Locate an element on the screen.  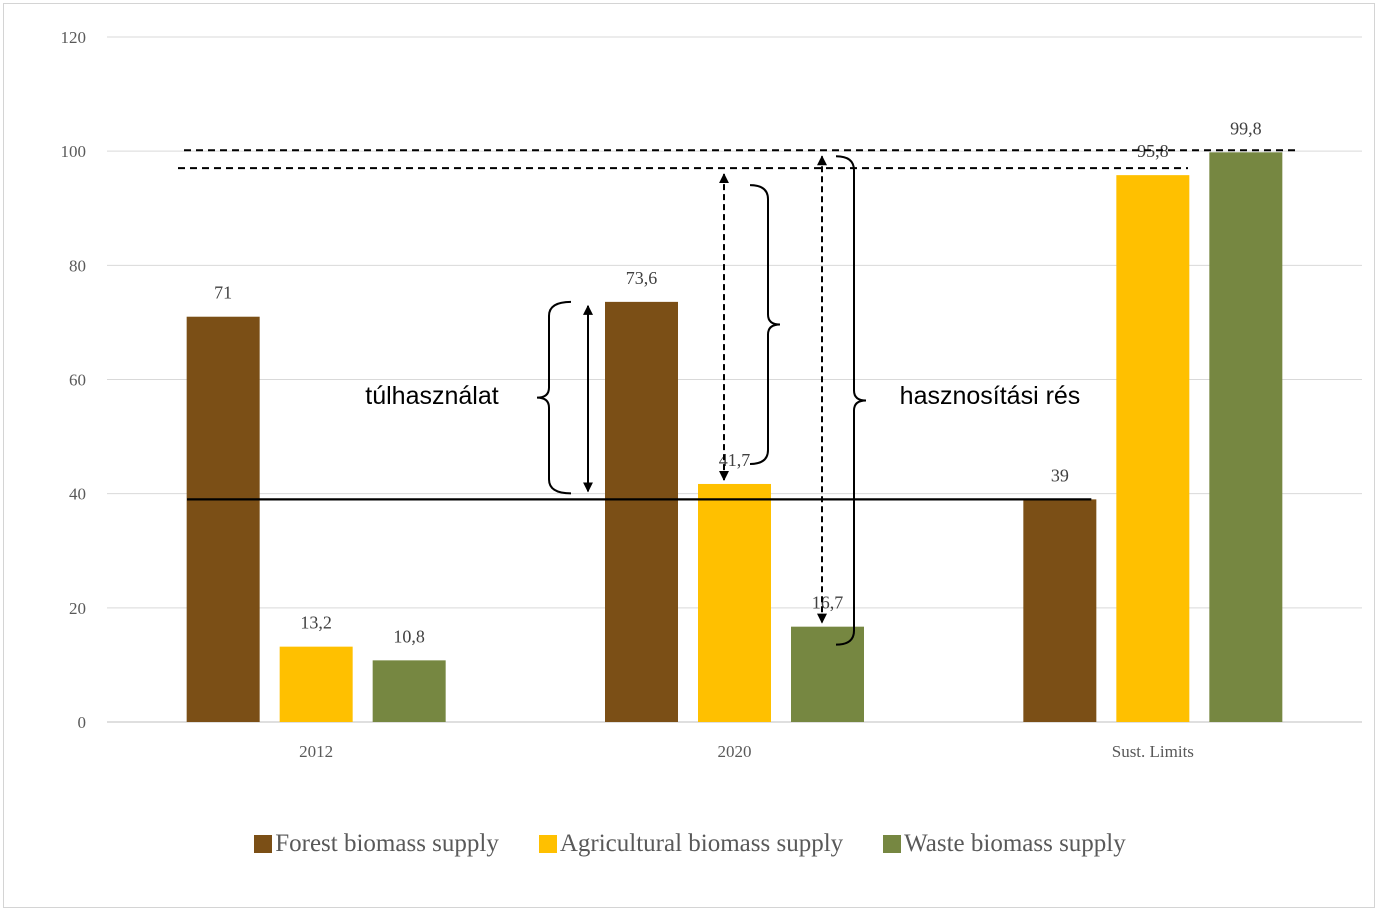
x-tick-label: 2020 is located at coordinates (735, 751).